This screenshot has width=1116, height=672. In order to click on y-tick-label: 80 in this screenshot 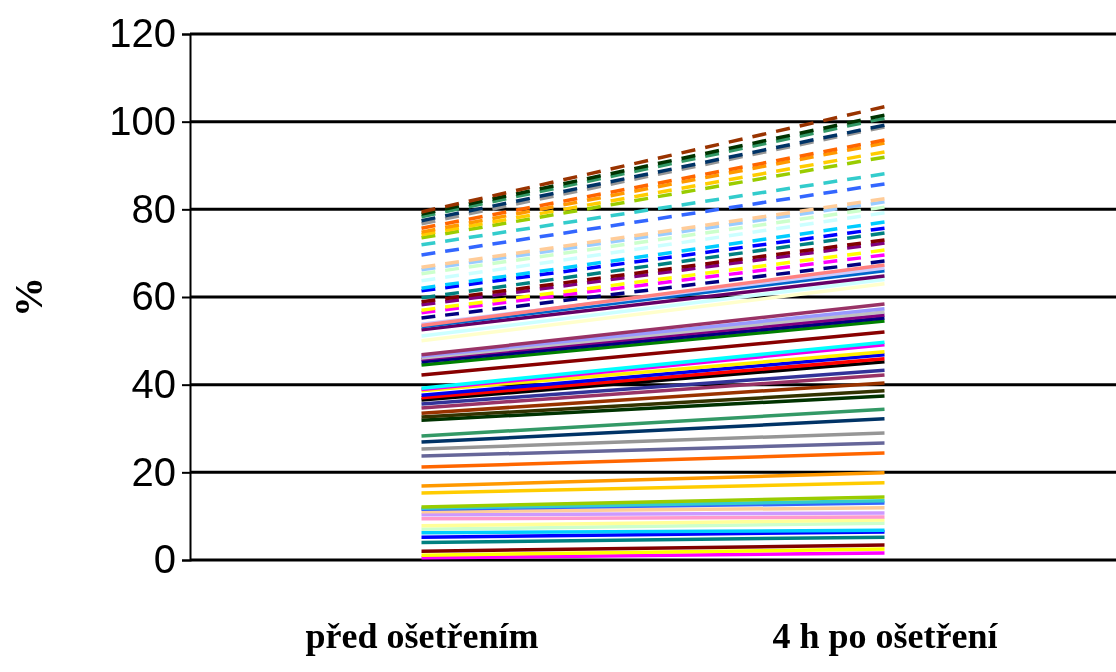, I will do `click(153, 208)`.